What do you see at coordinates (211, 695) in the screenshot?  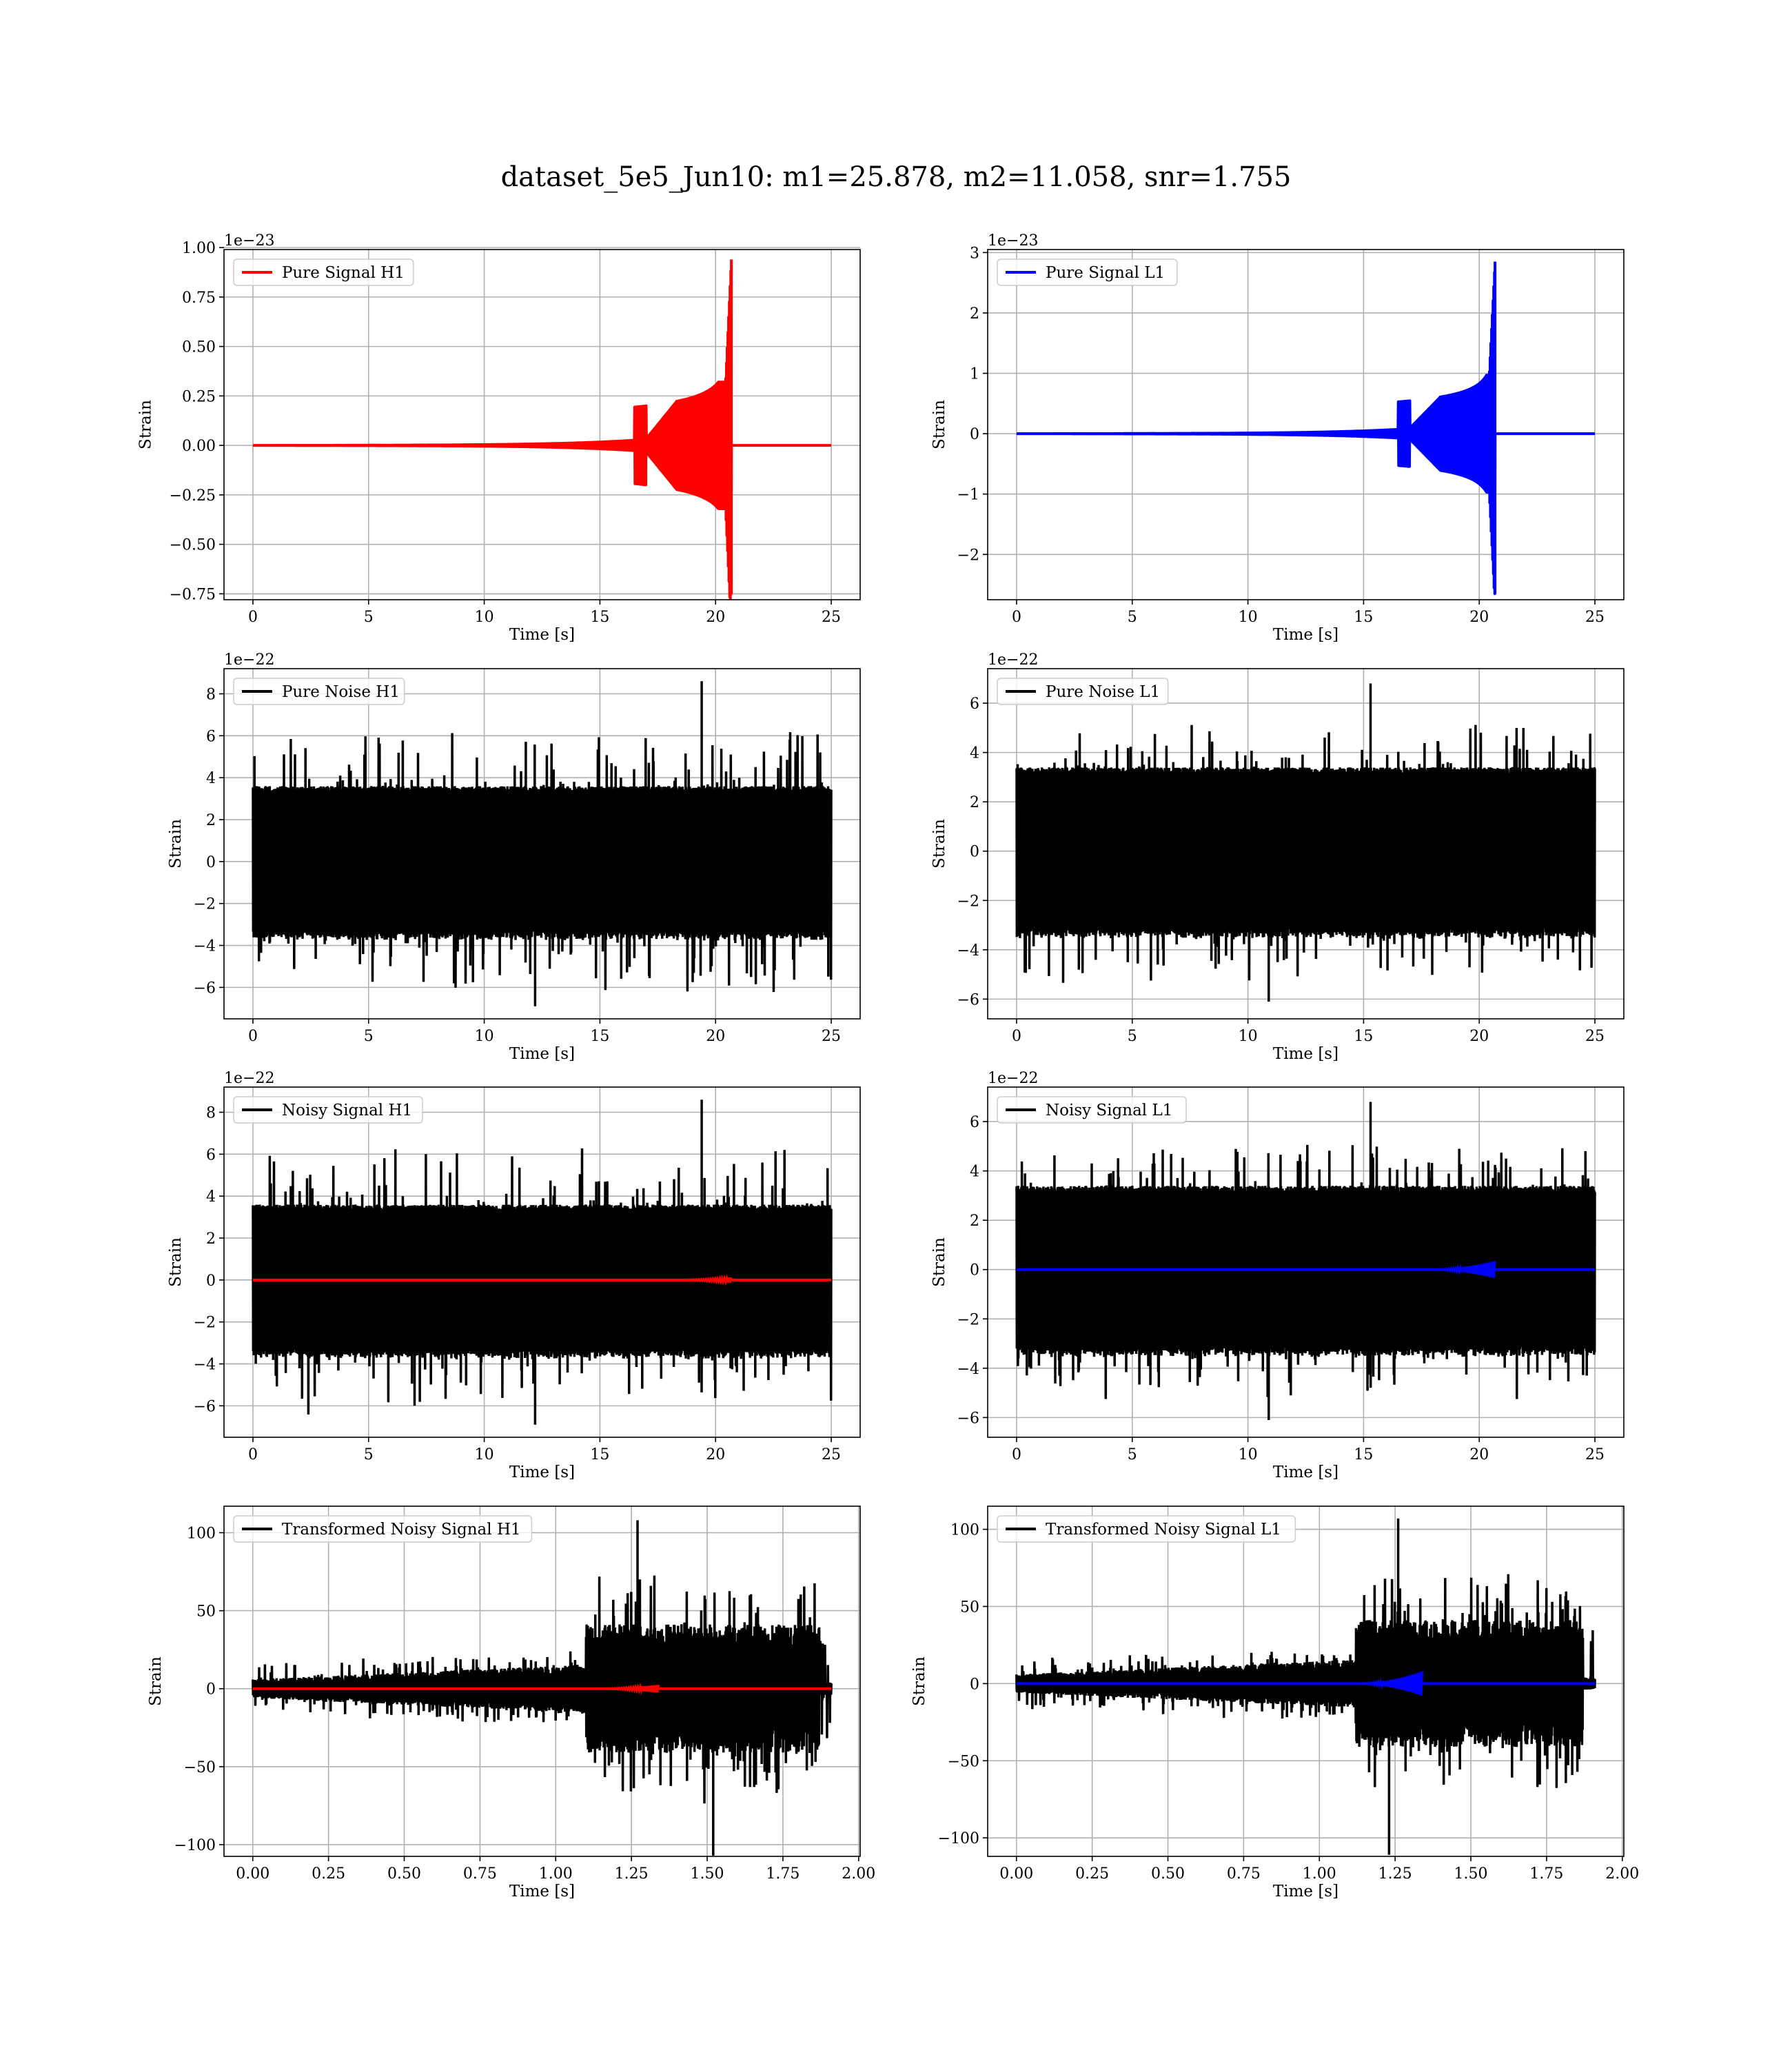 I see `y-tick-label: 8` at bounding box center [211, 695].